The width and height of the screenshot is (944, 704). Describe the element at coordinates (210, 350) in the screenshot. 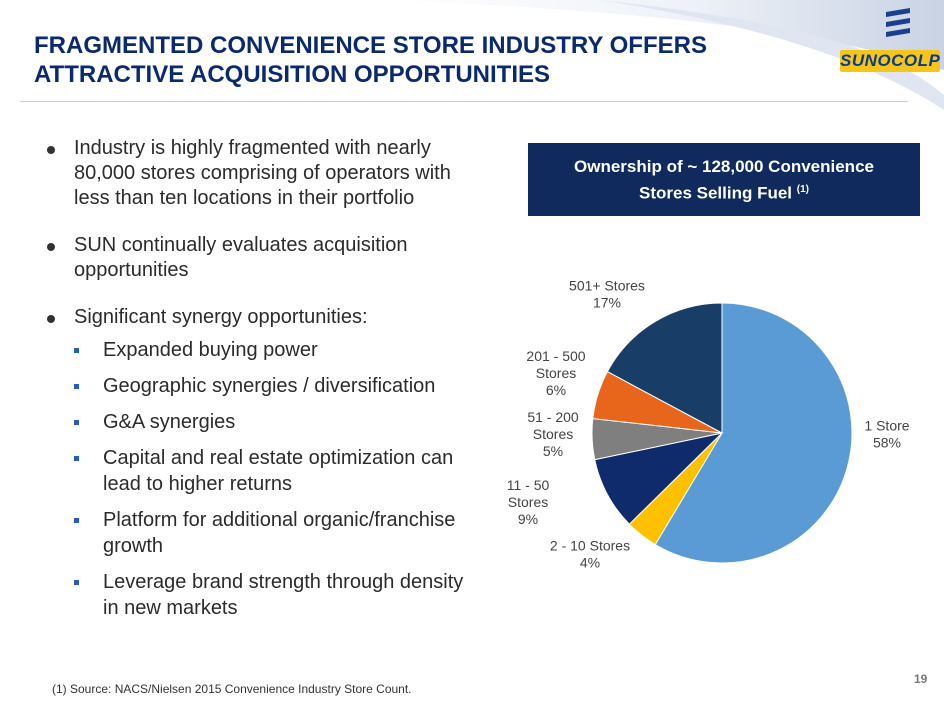

I see `sub-bullet-text: Expanded buying power` at that location.